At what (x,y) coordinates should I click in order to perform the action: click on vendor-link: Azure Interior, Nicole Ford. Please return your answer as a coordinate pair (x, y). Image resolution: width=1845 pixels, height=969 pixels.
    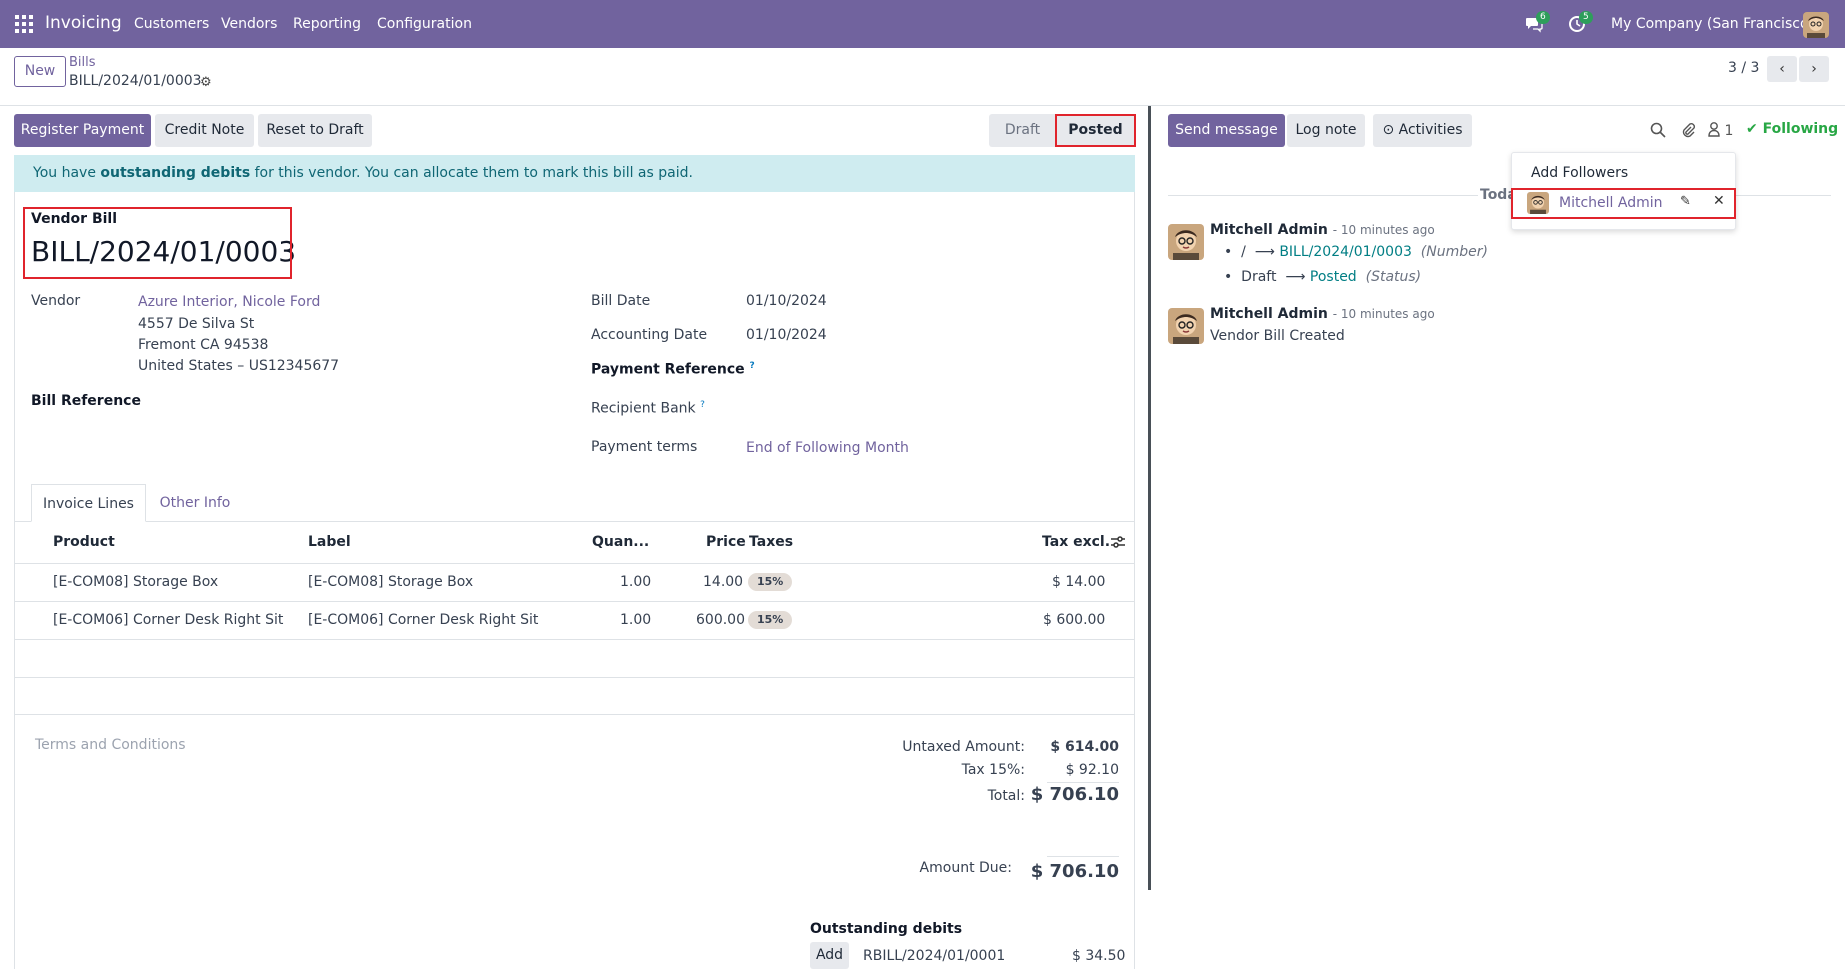
    Looking at the image, I should click on (229, 302).